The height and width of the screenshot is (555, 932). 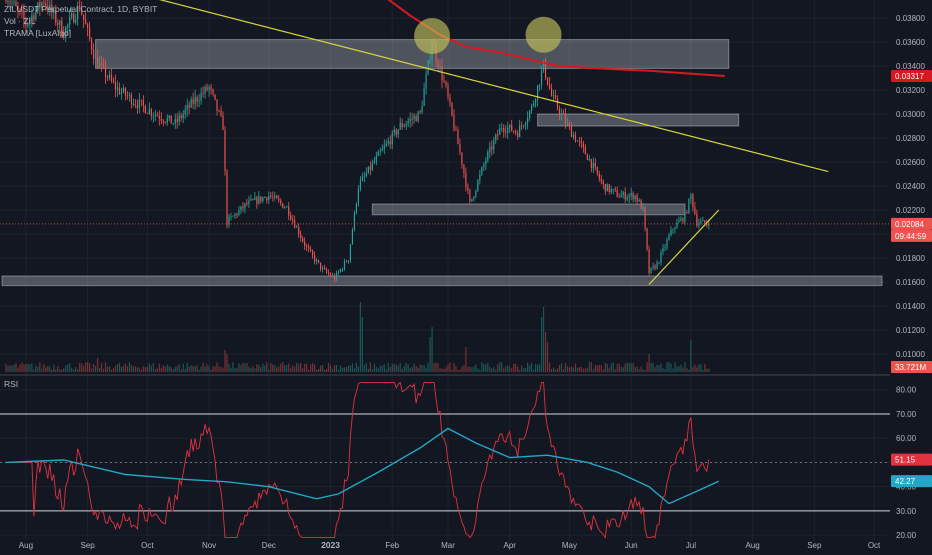 I want to click on volume-title: Vol · ZIL, so click(x=20, y=21).